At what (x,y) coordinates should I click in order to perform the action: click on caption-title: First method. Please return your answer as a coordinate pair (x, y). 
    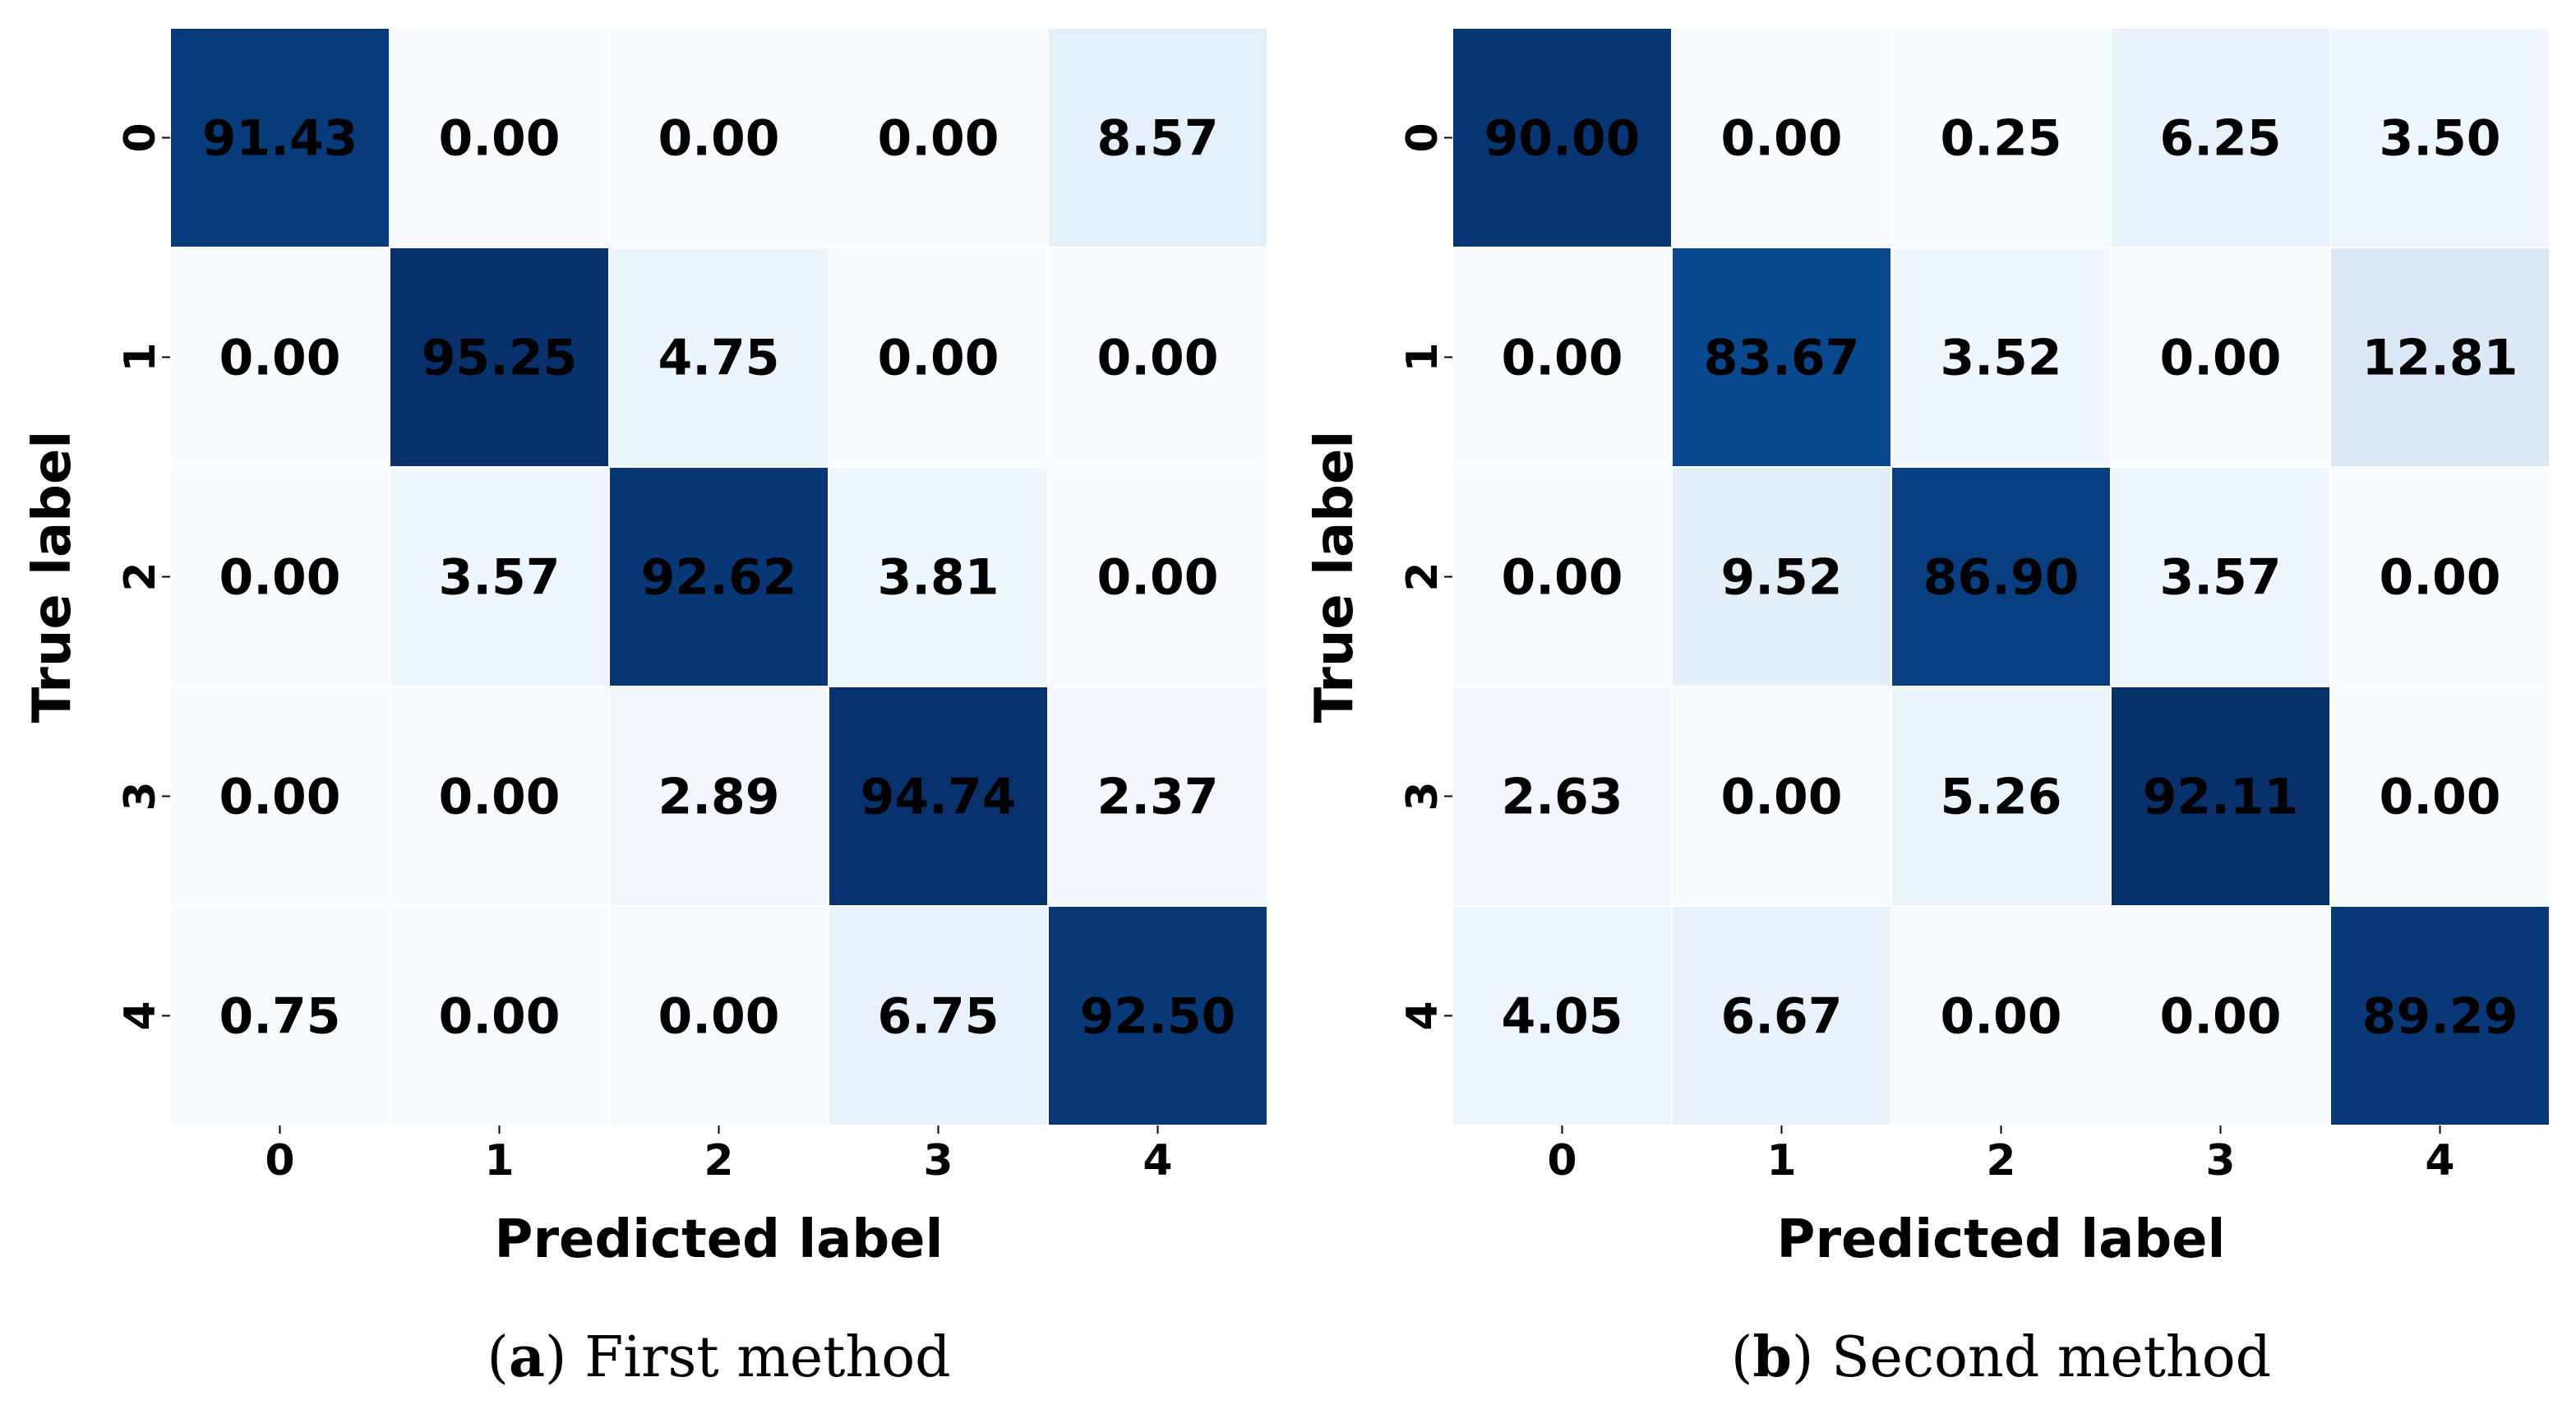
    Looking at the image, I should click on (768, 1357).